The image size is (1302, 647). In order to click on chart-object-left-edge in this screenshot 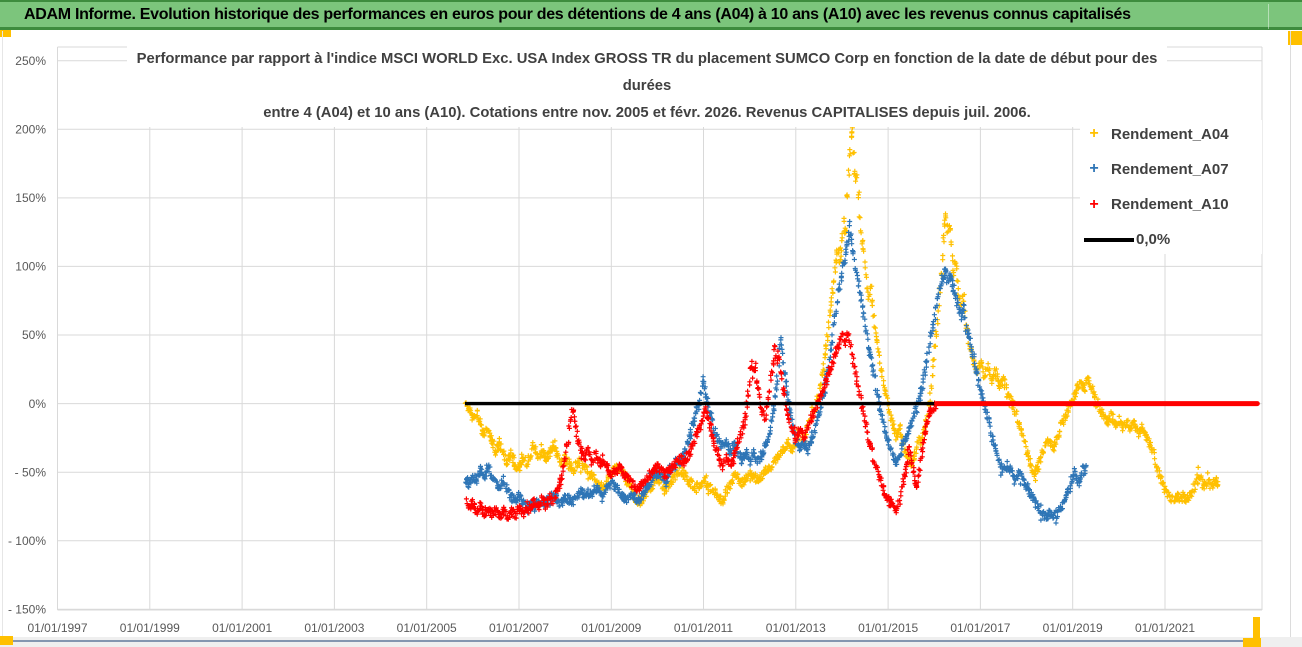, I will do `click(2, 333)`.